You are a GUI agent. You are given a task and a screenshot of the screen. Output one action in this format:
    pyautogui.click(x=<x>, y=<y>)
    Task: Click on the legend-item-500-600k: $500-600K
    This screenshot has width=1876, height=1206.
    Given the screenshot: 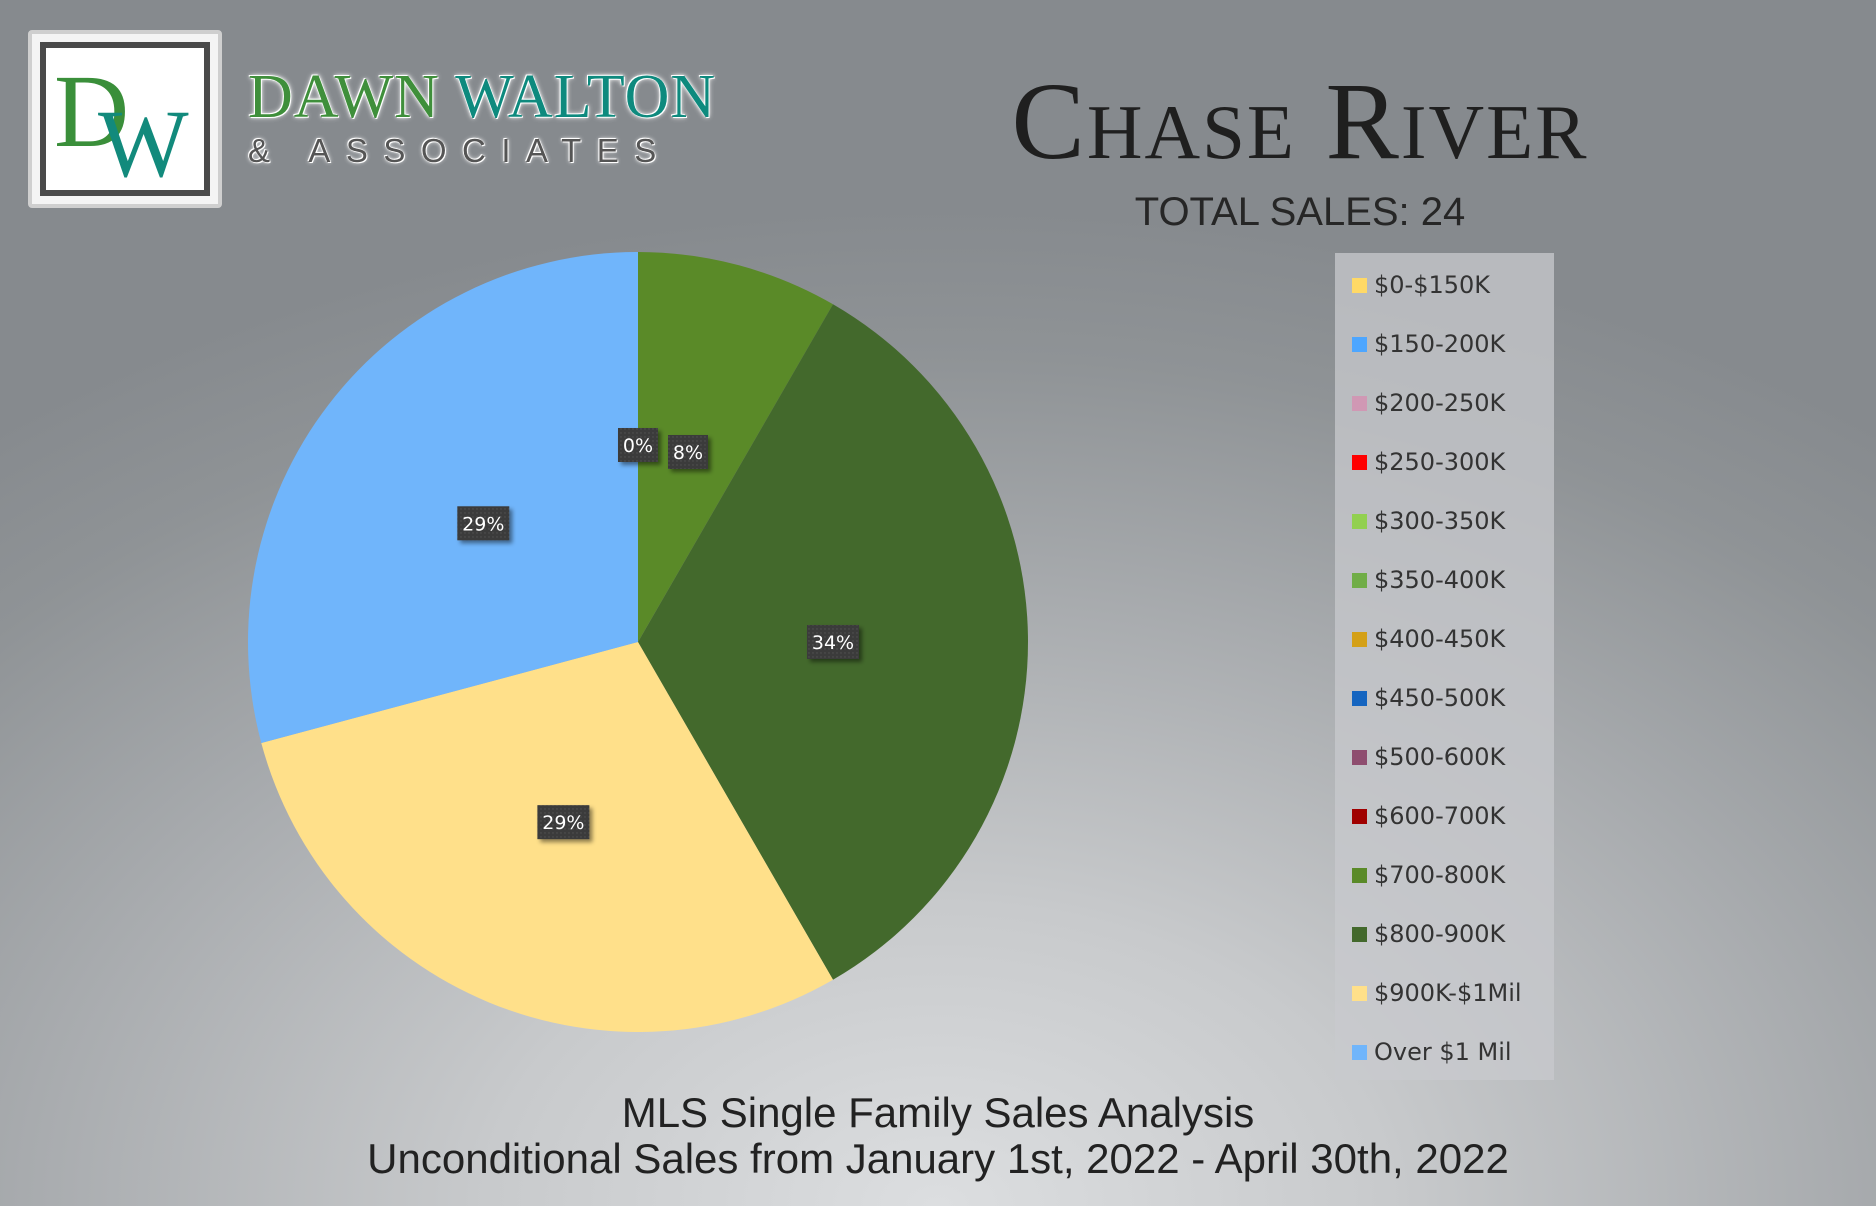 What is the action you would take?
    pyautogui.click(x=1428, y=757)
    